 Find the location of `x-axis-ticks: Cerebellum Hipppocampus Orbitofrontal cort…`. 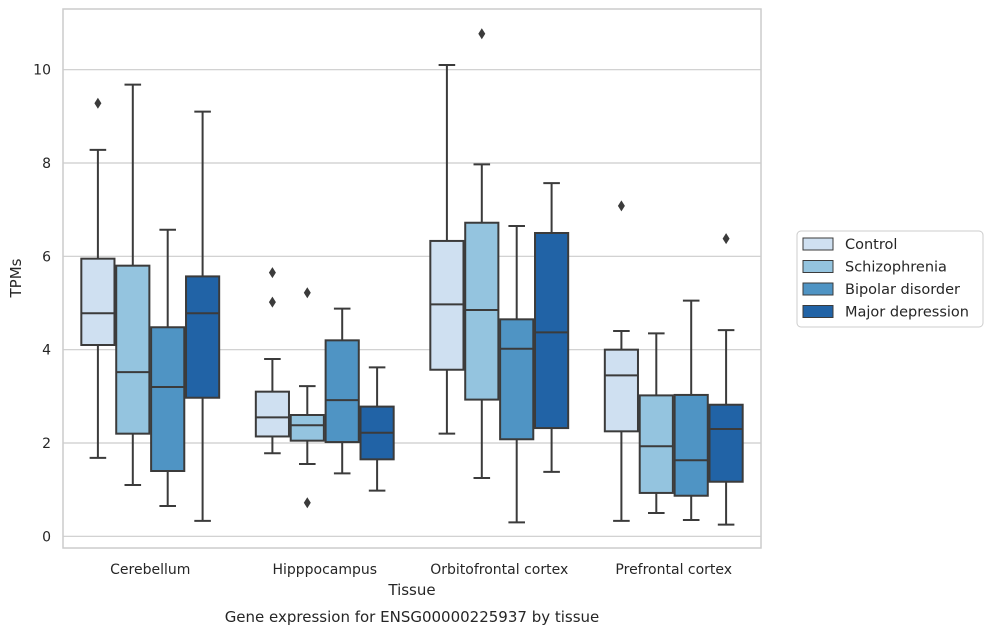

x-axis-ticks: Cerebellum Hipppocampus Orbitofrontal cort… is located at coordinates (421, 570).